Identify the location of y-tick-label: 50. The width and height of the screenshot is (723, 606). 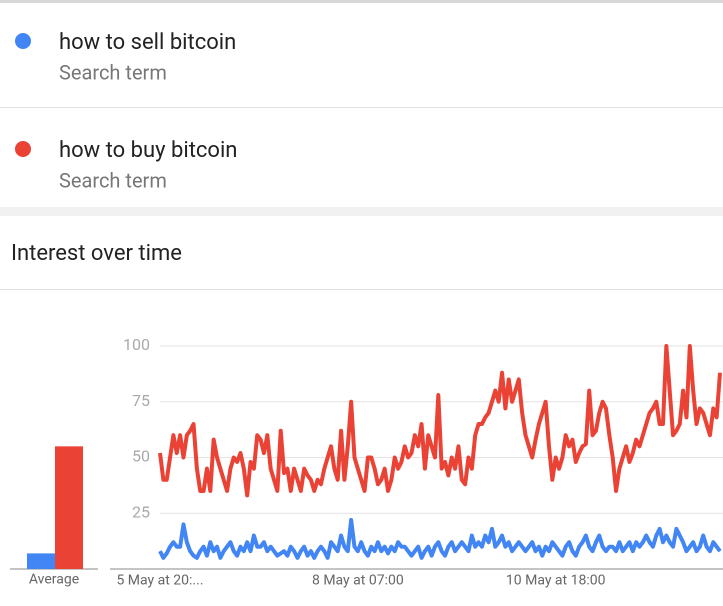
(141, 456).